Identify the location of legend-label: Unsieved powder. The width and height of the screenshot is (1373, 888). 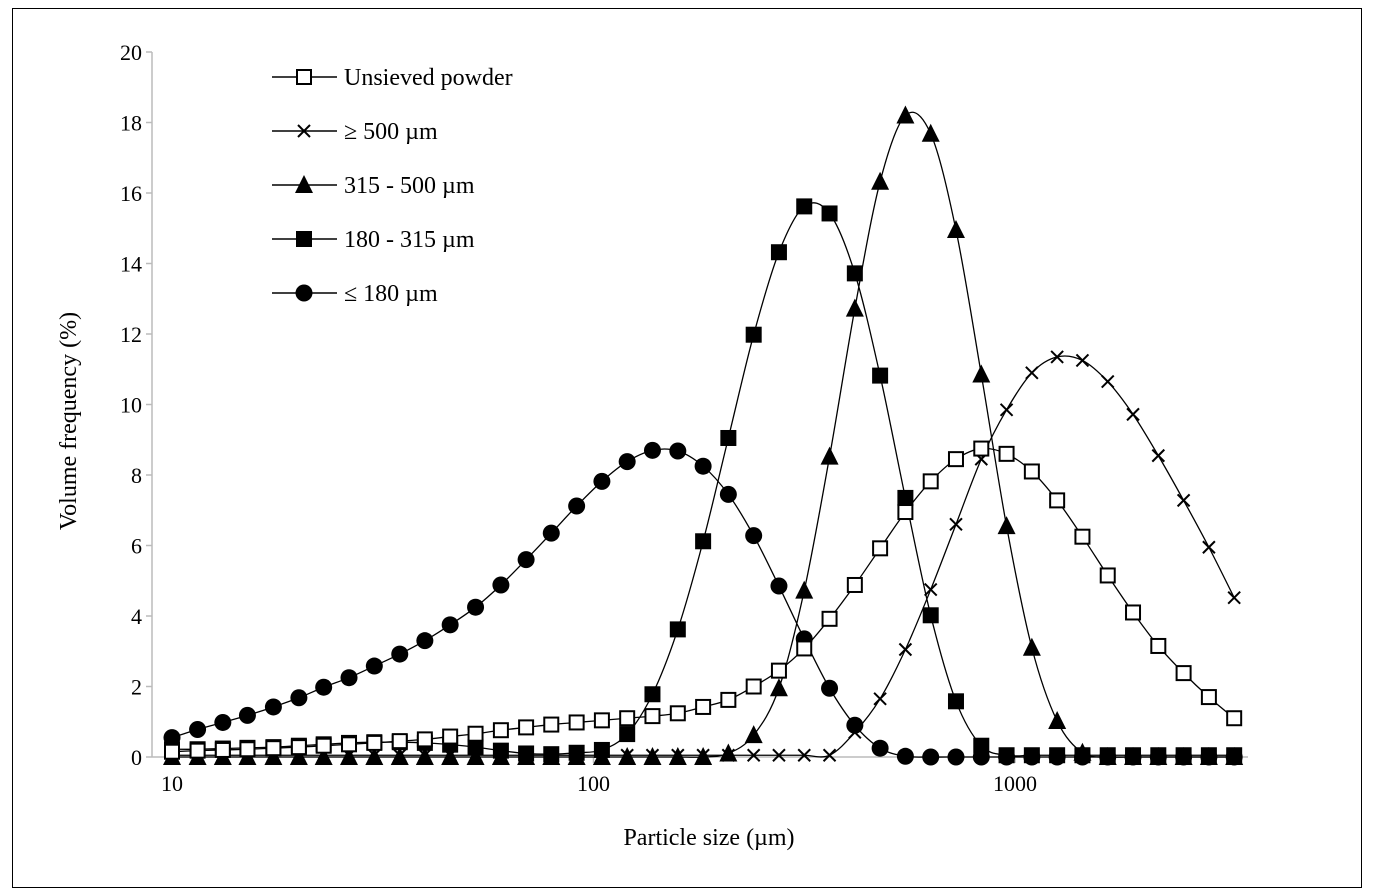
(428, 78).